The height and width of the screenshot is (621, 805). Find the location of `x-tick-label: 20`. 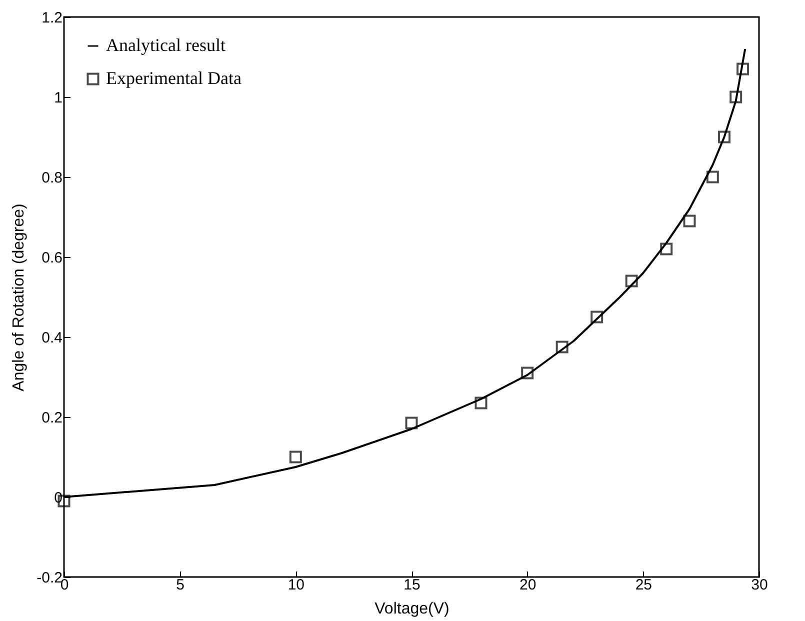

x-tick-label: 20 is located at coordinates (527, 585).